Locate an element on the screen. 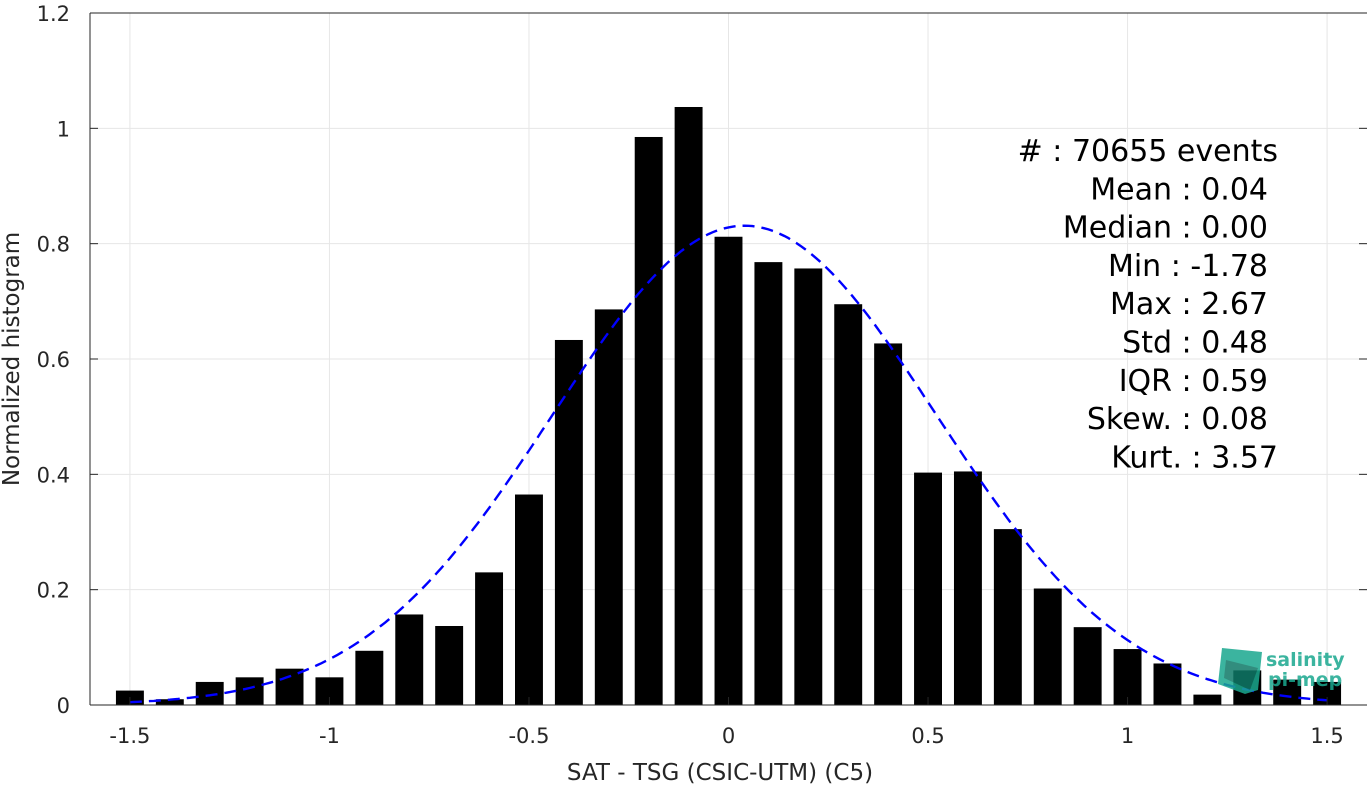  stats-line: # : 70655 events is located at coordinates (1148, 151).